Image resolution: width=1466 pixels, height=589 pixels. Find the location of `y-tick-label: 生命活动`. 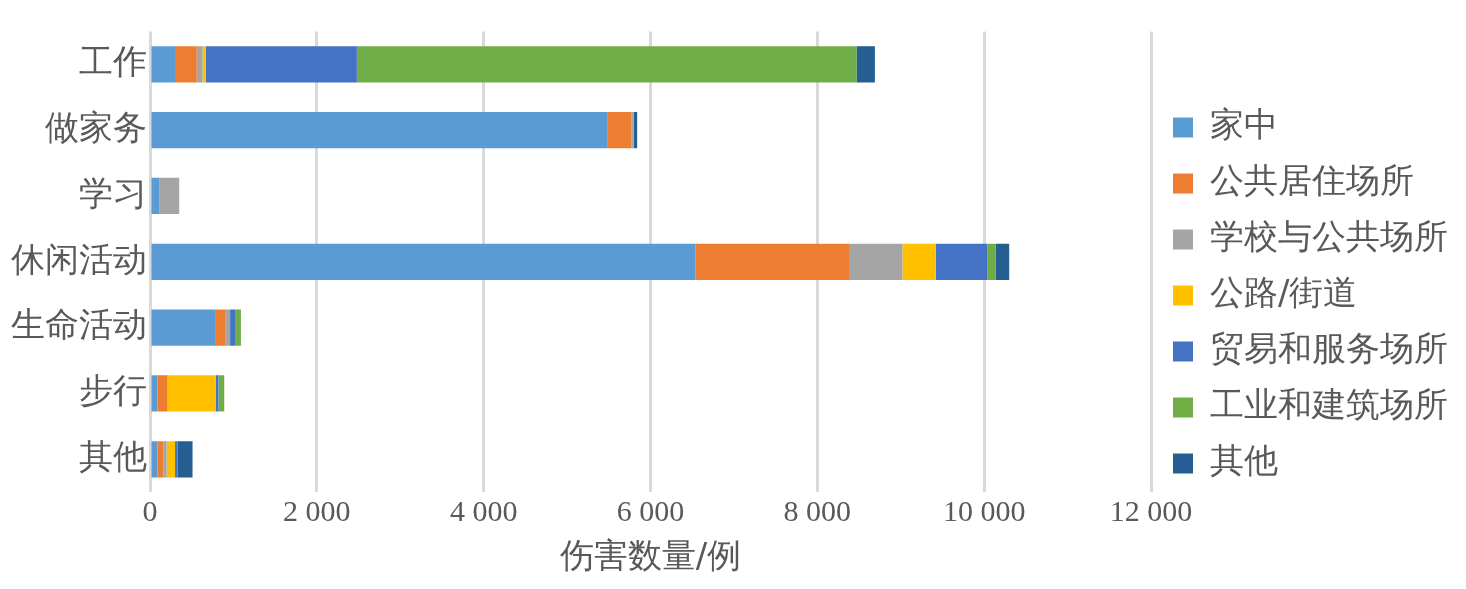

y-tick-label: 生命活动 is located at coordinates (79, 324).